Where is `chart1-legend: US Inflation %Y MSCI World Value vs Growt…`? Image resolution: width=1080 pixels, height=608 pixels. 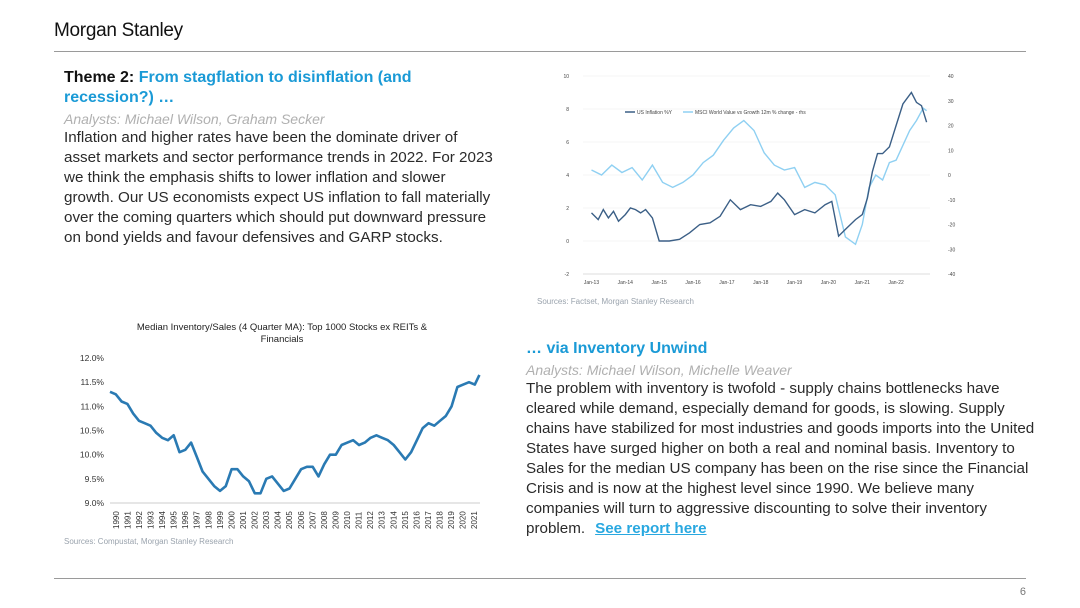 chart1-legend: US Inflation %Y MSCI World Value vs Growt… is located at coordinates (715, 113).